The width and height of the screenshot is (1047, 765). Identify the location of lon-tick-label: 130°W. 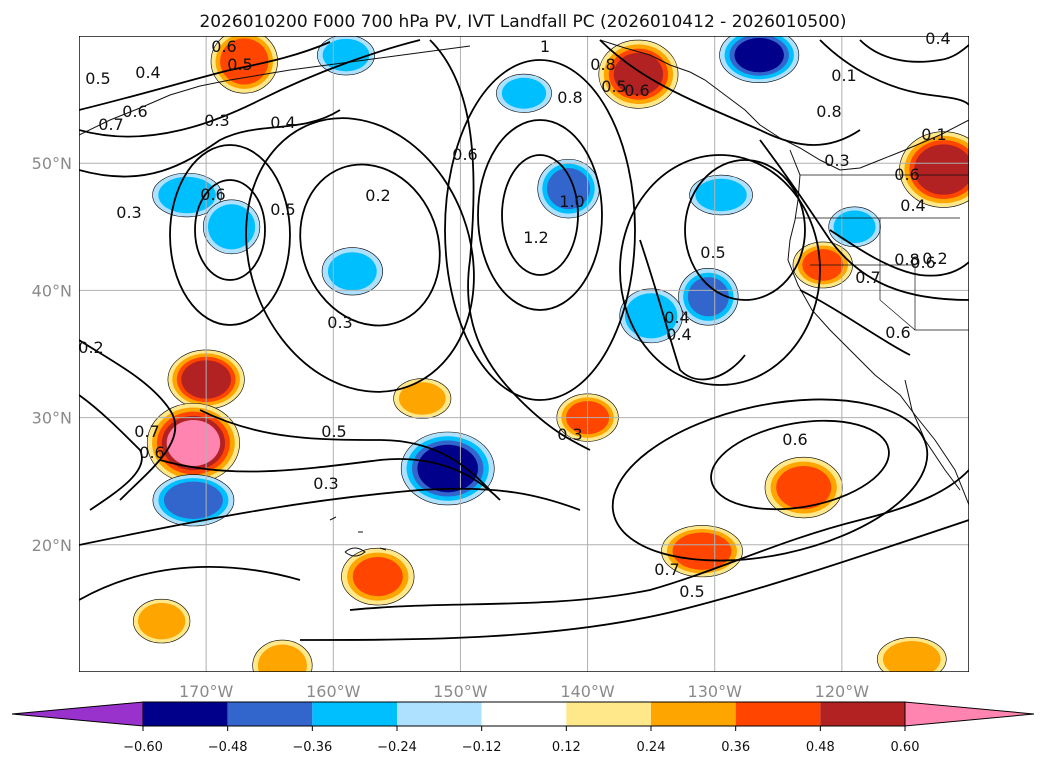
(715, 691).